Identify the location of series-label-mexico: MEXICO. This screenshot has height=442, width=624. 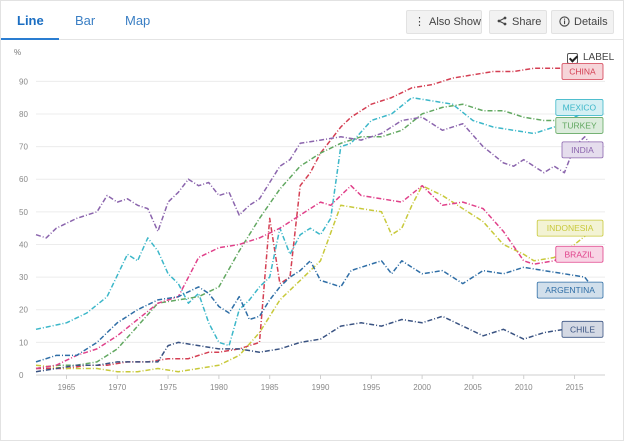
(580, 107).